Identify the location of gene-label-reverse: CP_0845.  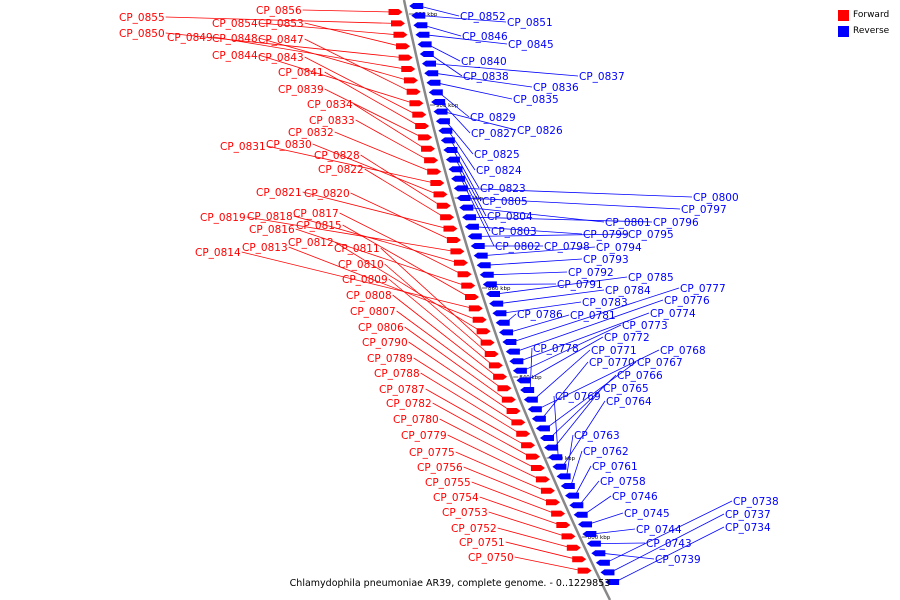
(531, 45).